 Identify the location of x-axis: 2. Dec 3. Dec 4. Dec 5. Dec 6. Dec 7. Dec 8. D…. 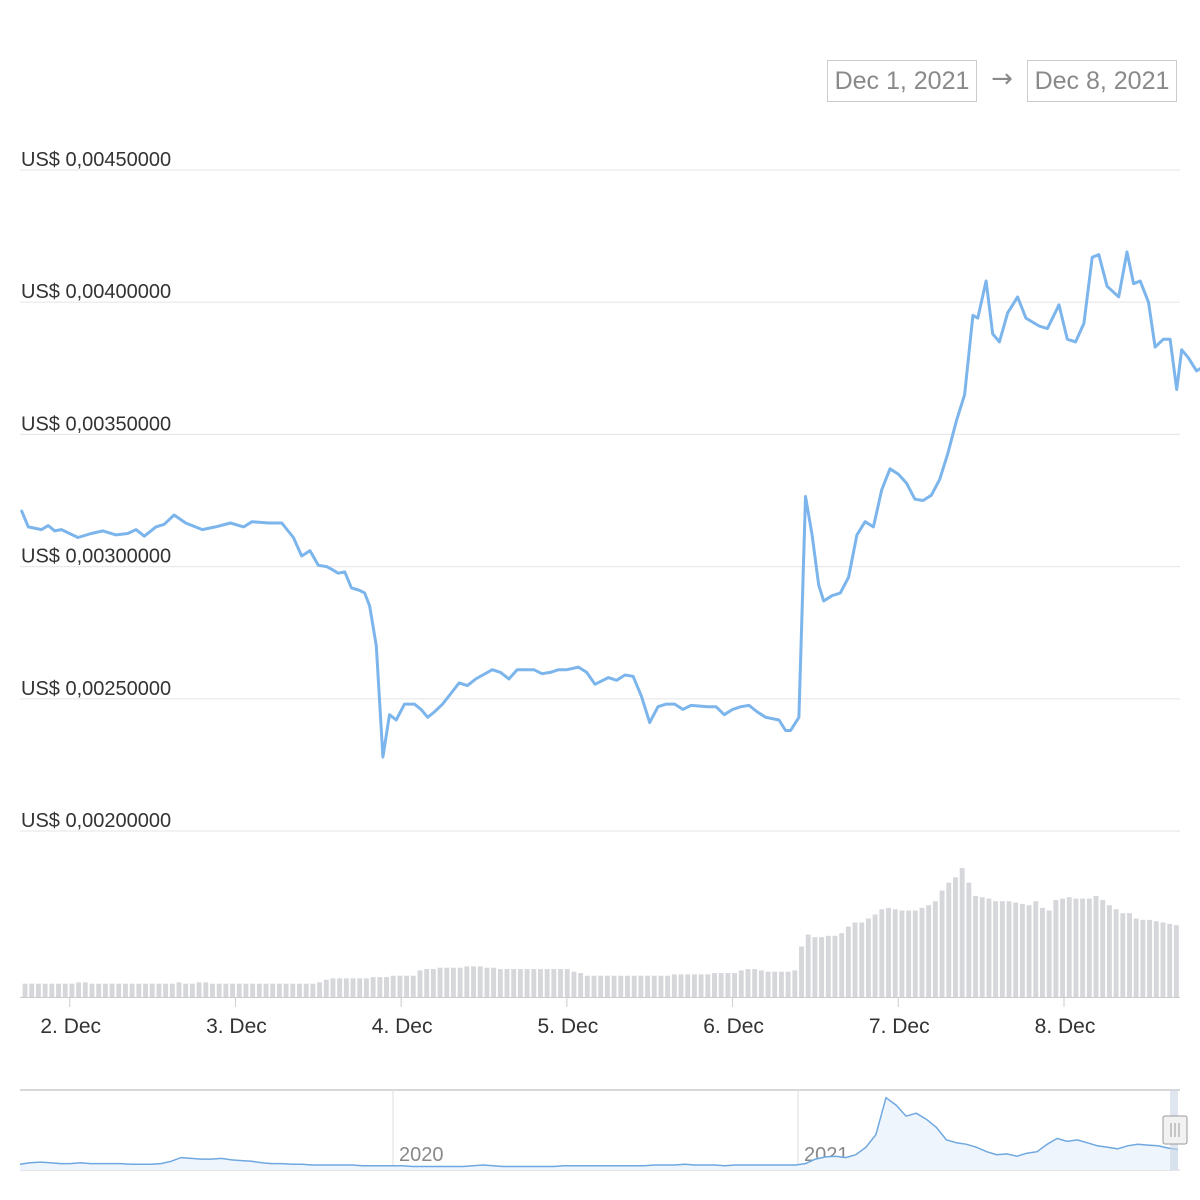
(600, 1017).